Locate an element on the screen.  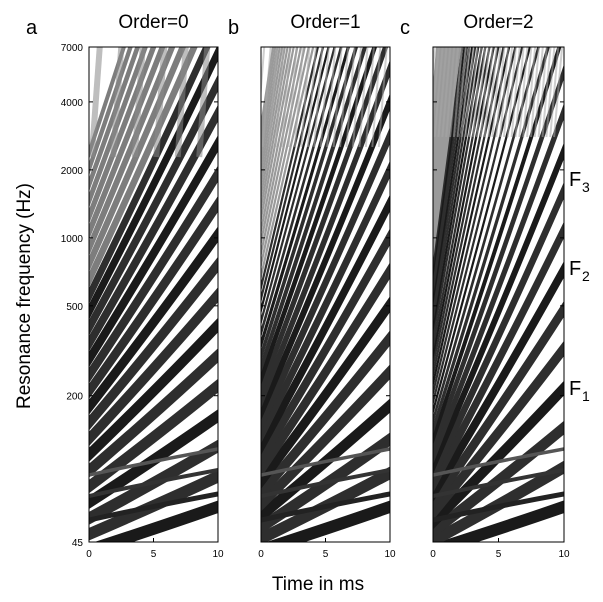
panel-title: Order=0 is located at coordinates (153, 22).